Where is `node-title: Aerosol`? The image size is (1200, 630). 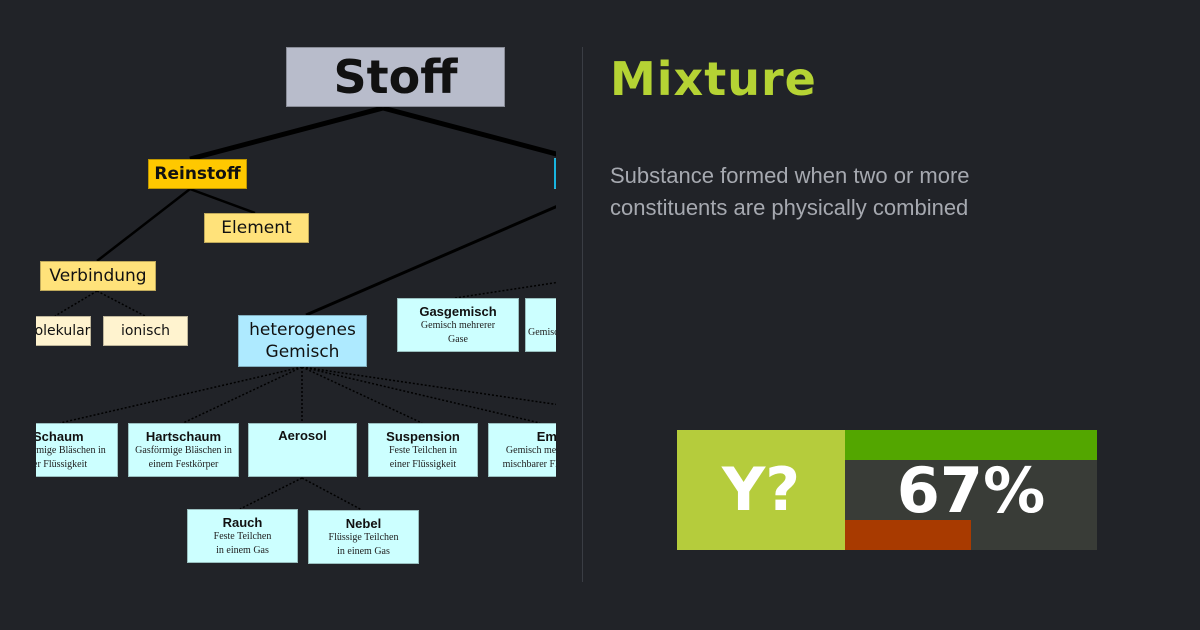
node-title: Aerosol is located at coordinates (302, 435).